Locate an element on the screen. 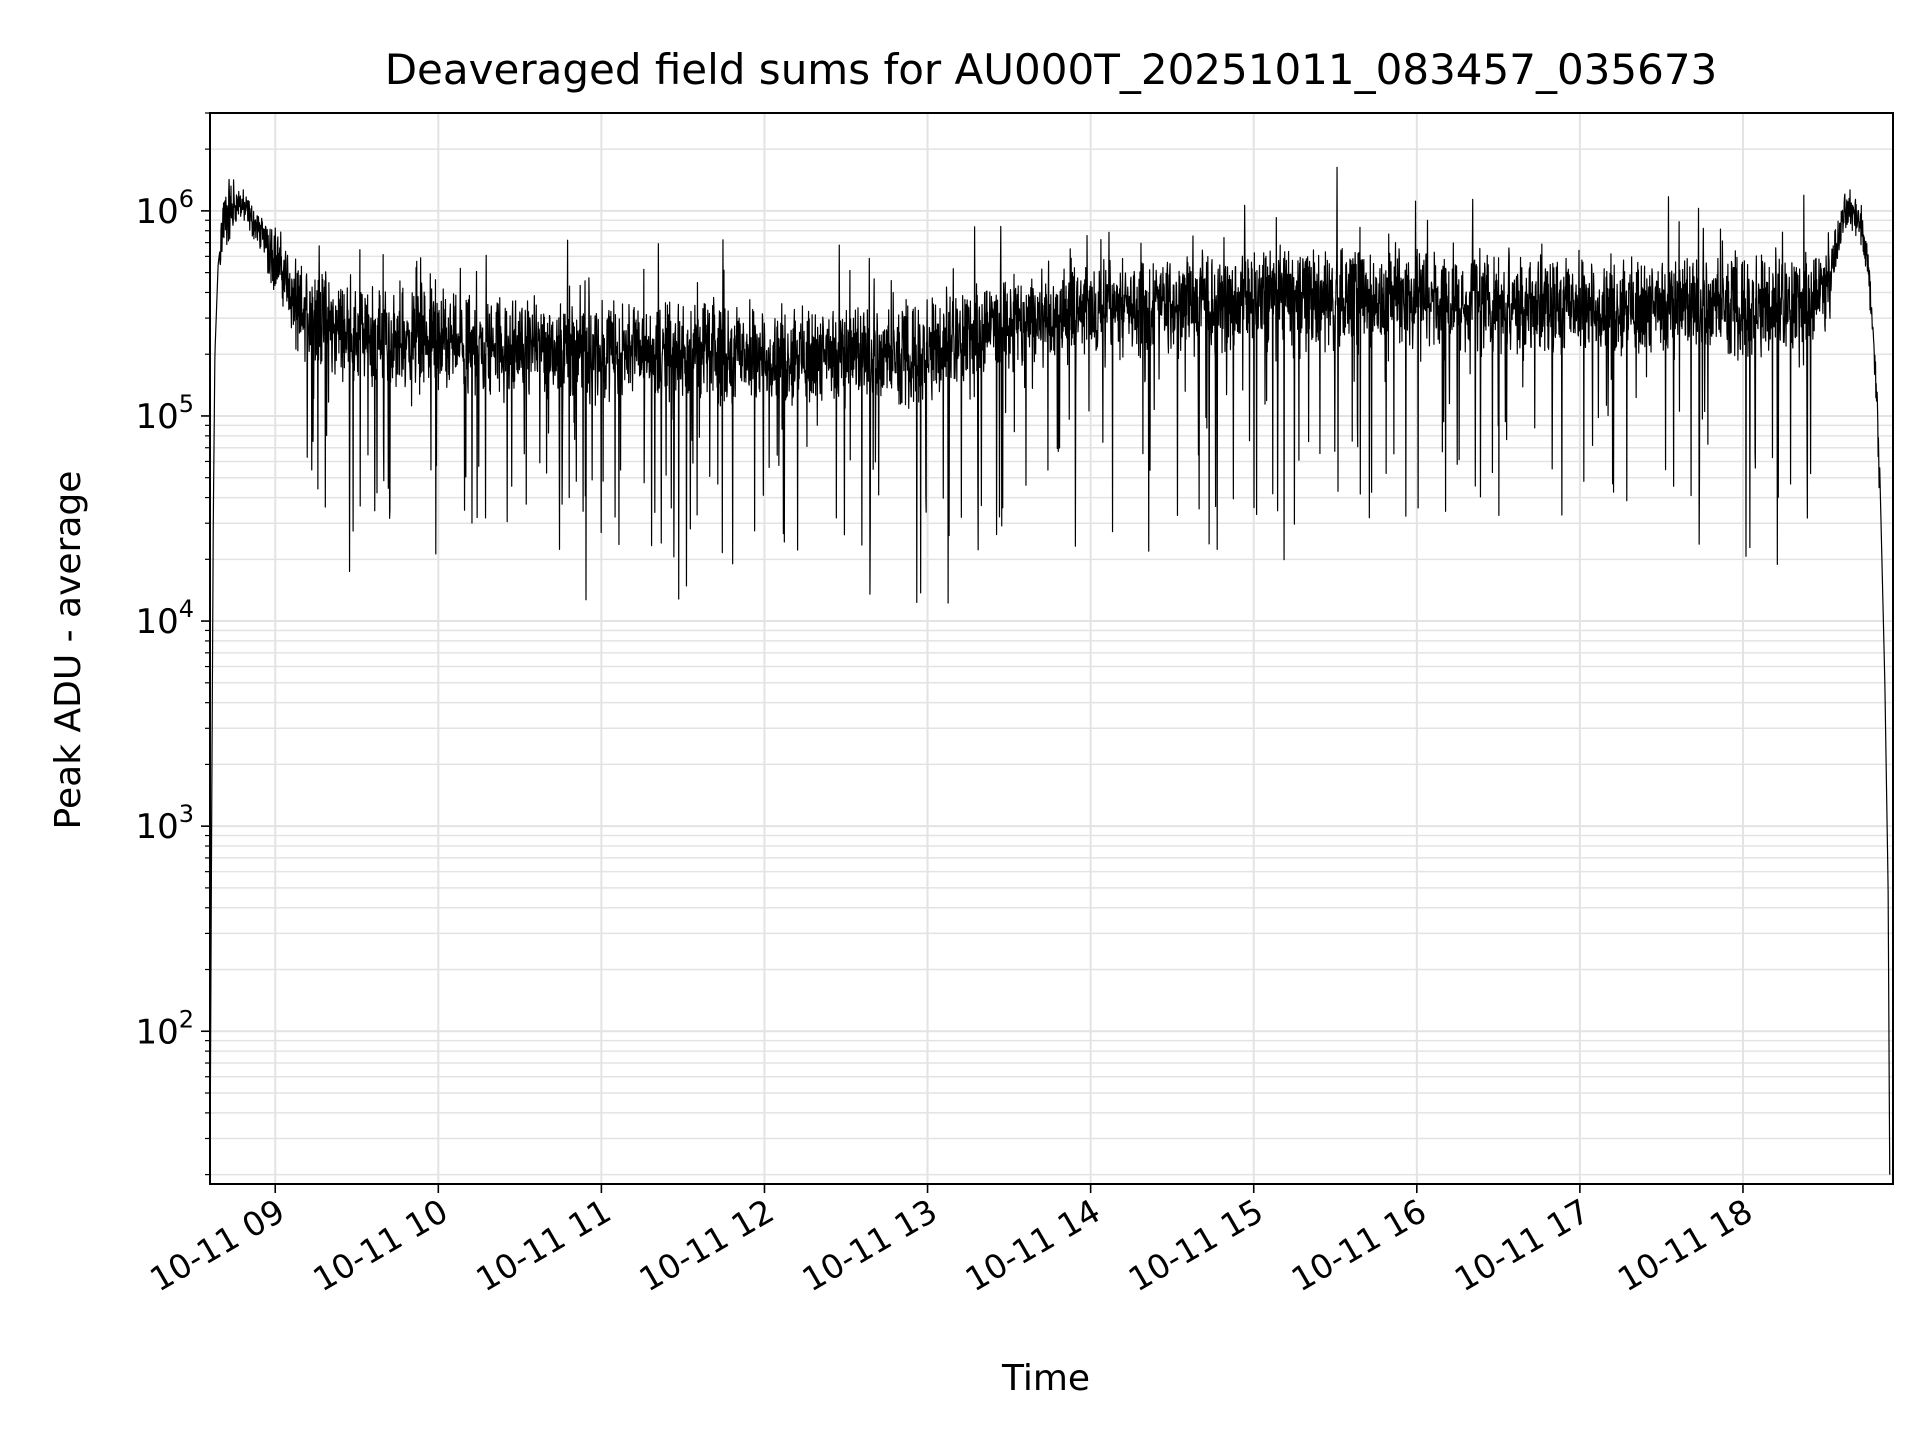 This screenshot has width=1920, height=1440. y-axis: 10² 10³ 10⁴ 10⁵ 10⁶ is located at coordinates (172, 644).